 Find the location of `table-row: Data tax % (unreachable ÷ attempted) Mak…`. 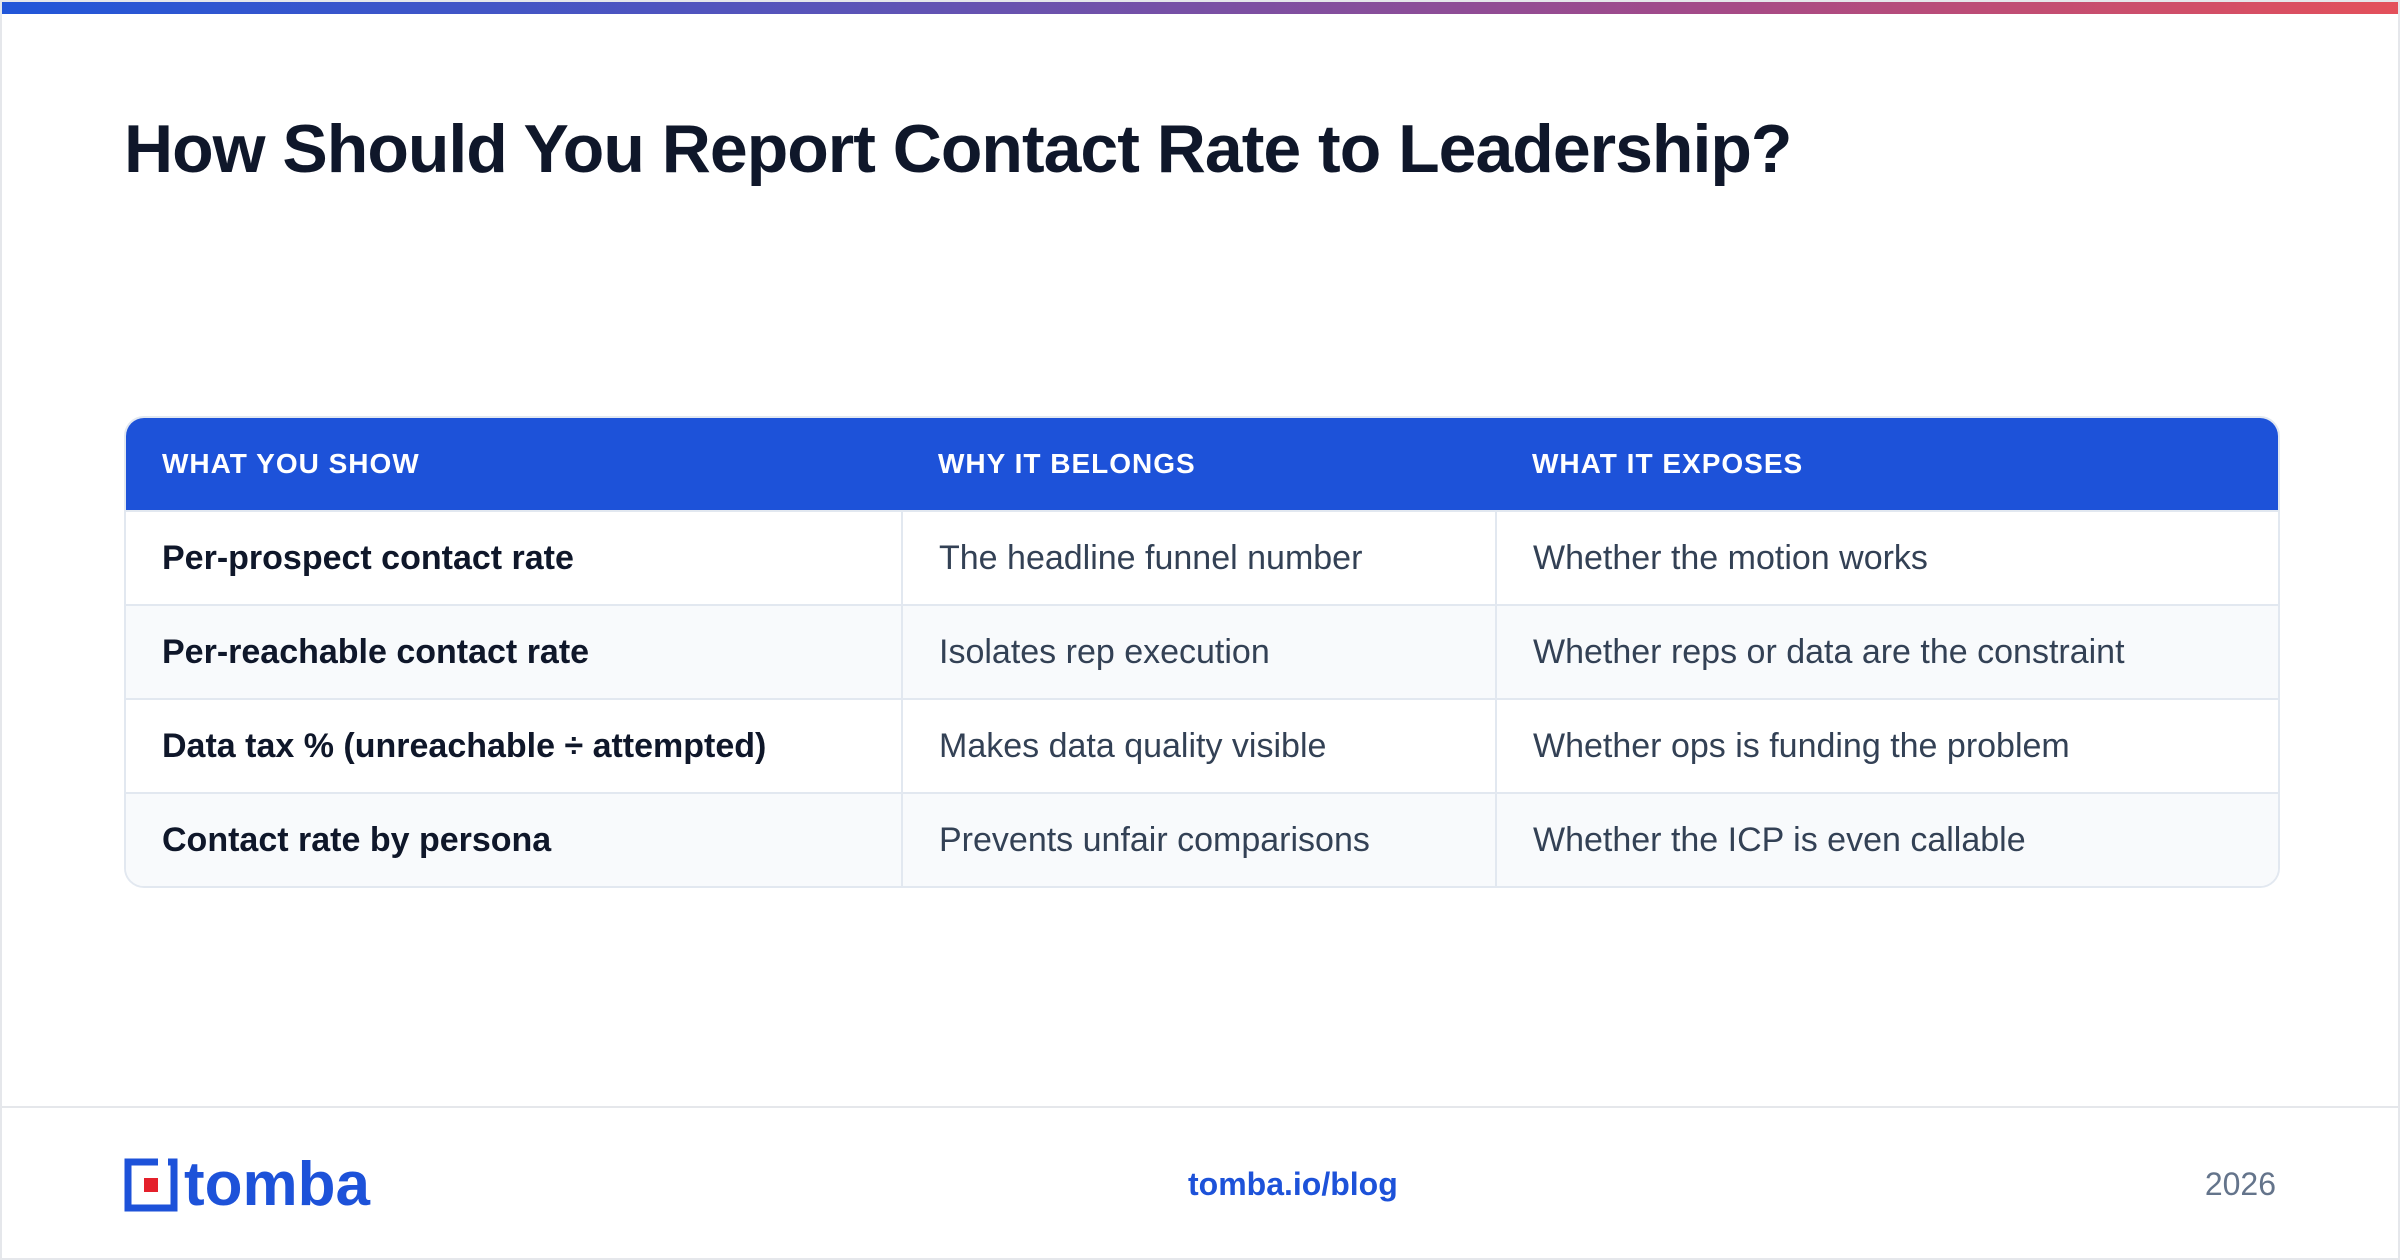

table-row: Data tax % (unreachable ÷ attempted) Mak… is located at coordinates (1202, 745).